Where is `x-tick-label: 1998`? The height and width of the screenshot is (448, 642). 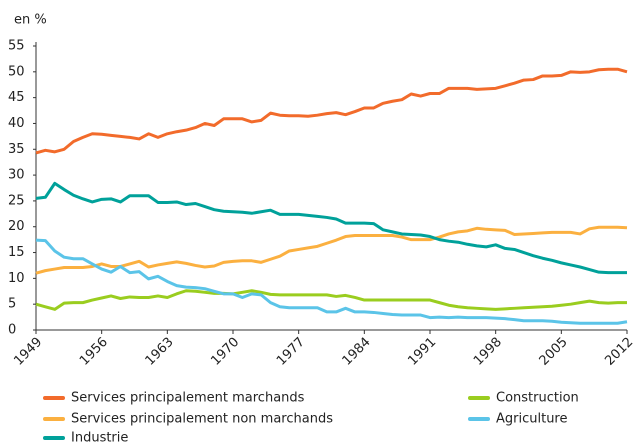 x-tick-label: 1998 is located at coordinates (488, 352).